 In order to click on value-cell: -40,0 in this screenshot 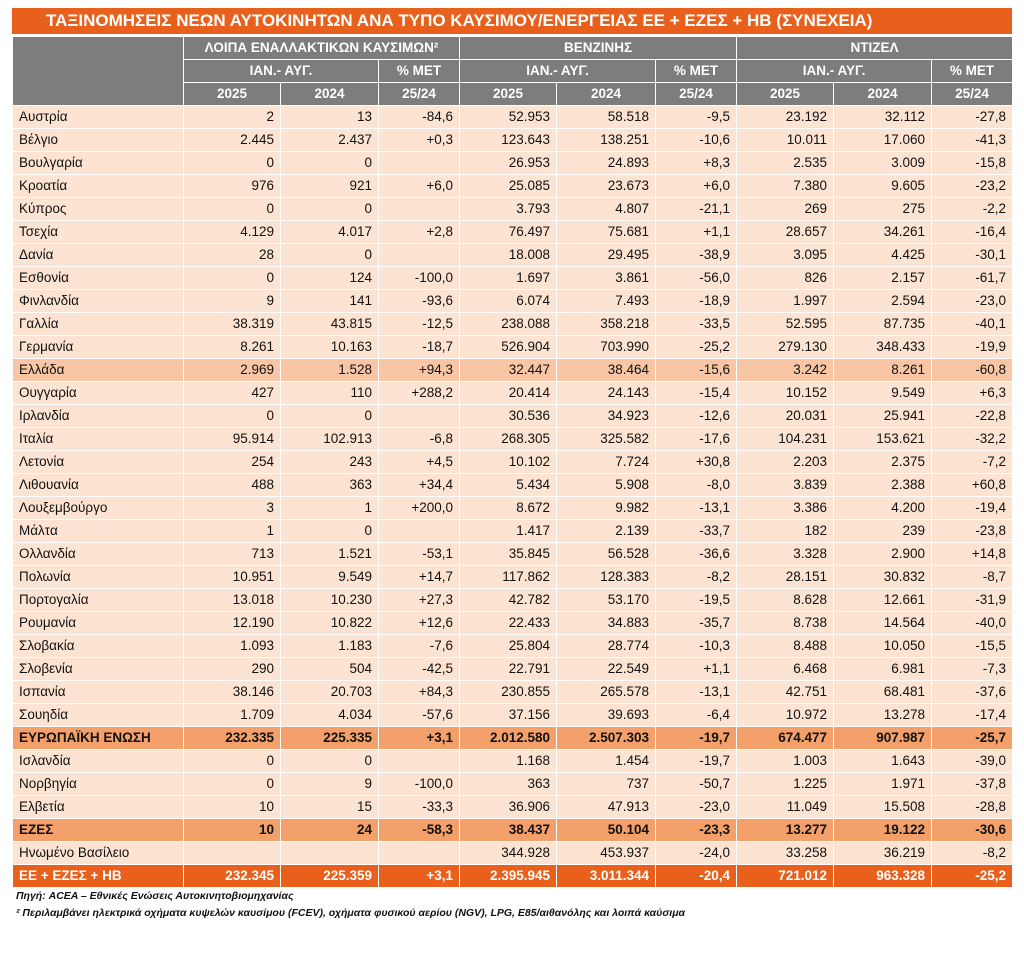, I will do `click(972, 623)`.